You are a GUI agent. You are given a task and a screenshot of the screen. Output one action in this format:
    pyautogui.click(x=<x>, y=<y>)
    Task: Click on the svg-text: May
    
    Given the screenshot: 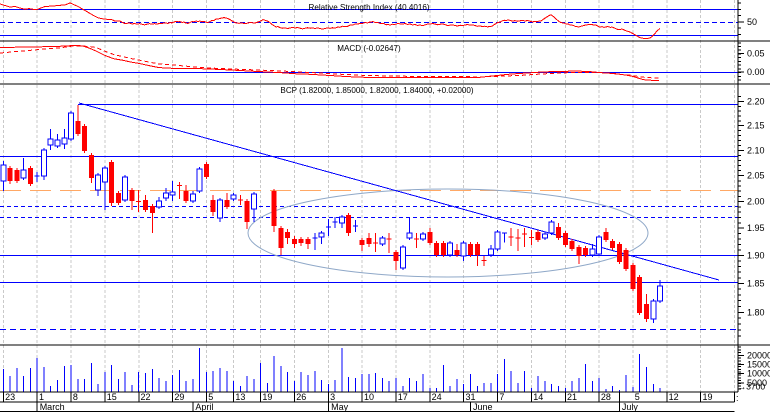 What is the action you would take?
    pyautogui.click(x=340, y=407)
    